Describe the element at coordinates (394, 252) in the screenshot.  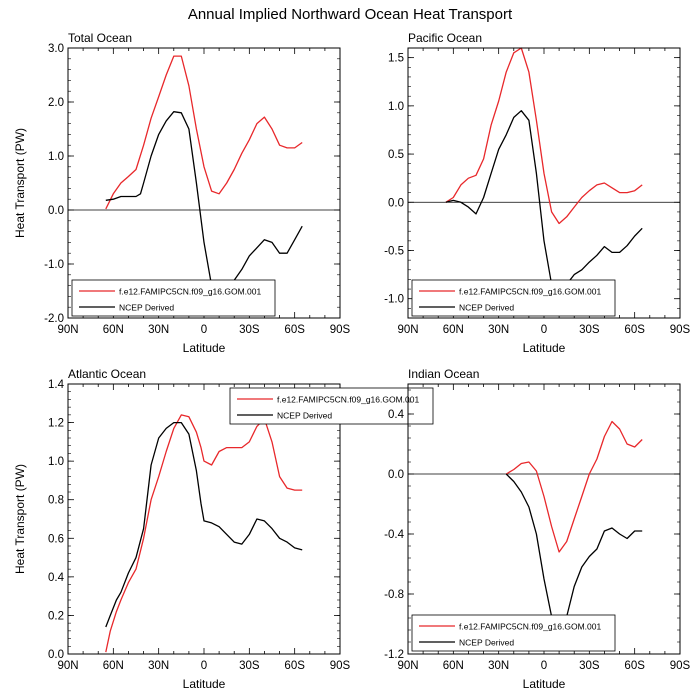
I see `y-tick-label: -0.5` at that location.